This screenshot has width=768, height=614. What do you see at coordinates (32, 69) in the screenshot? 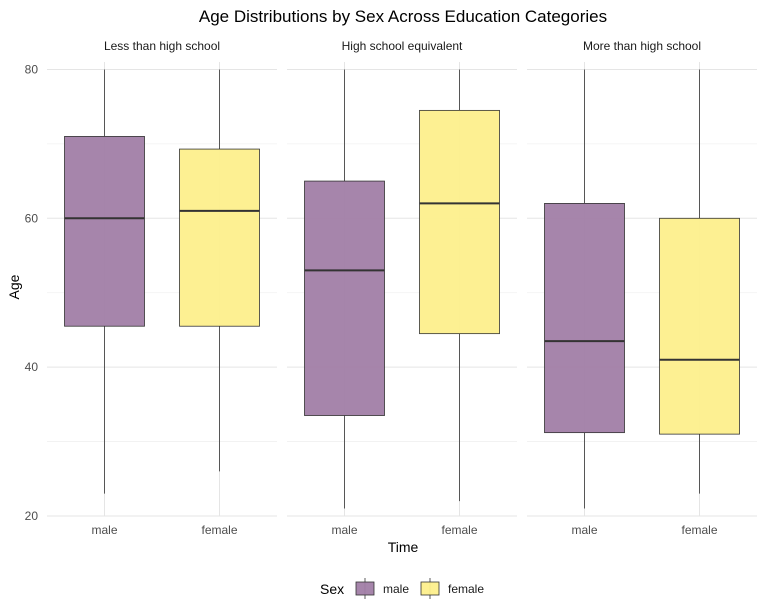
I see `y-tick-label: 80` at bounding box center [32, 69].